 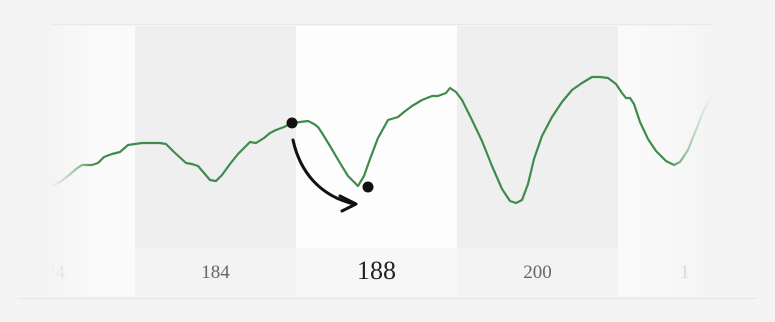 What do you see at coordinates (685, 272) in the screenshot?
I see `timeline-label: 1` at bounding box center [685, 272].